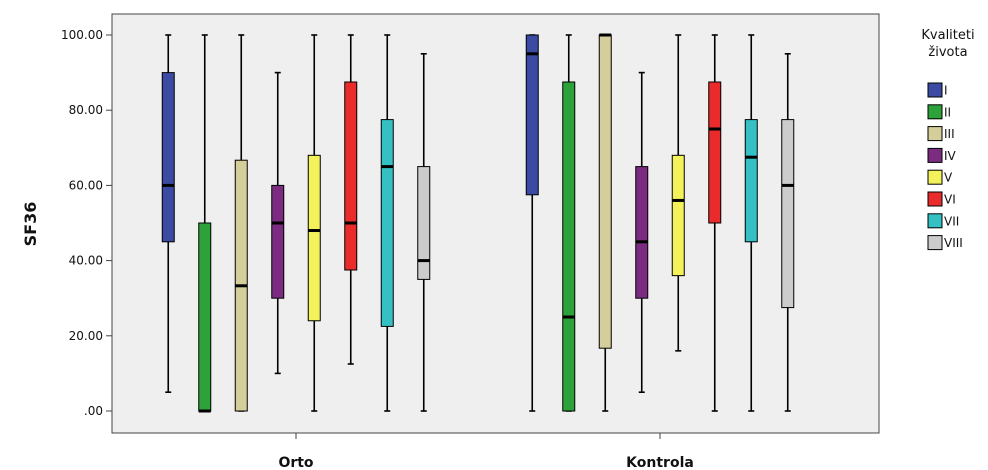  What do you see at coordinates (241, 223) in the screenshot?
I see `box-III-Orto` at bounding box center [241, 223].